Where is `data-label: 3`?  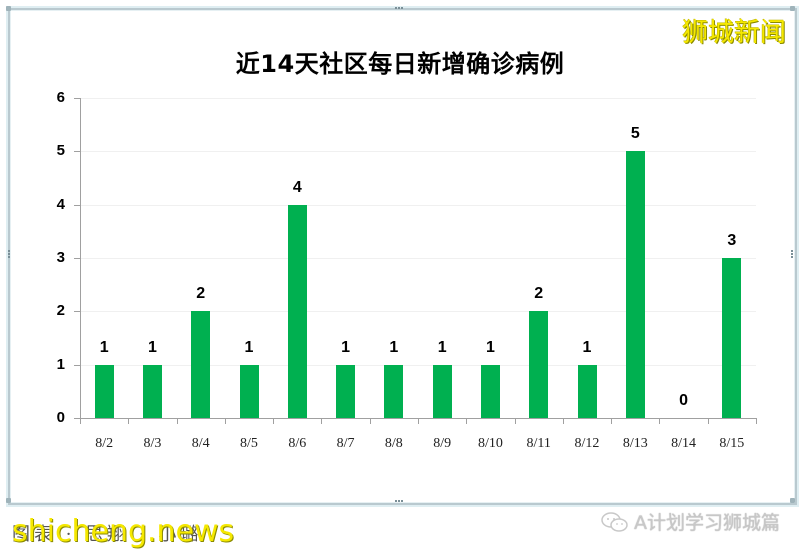
data-label: 3 is located at coordinates (732, 240).